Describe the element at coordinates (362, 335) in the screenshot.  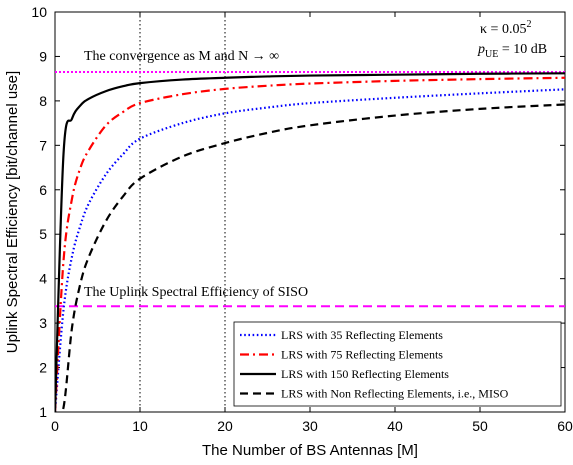
I see `legend-entry-label: LRS with 35 Reflecting Elements` at that location.